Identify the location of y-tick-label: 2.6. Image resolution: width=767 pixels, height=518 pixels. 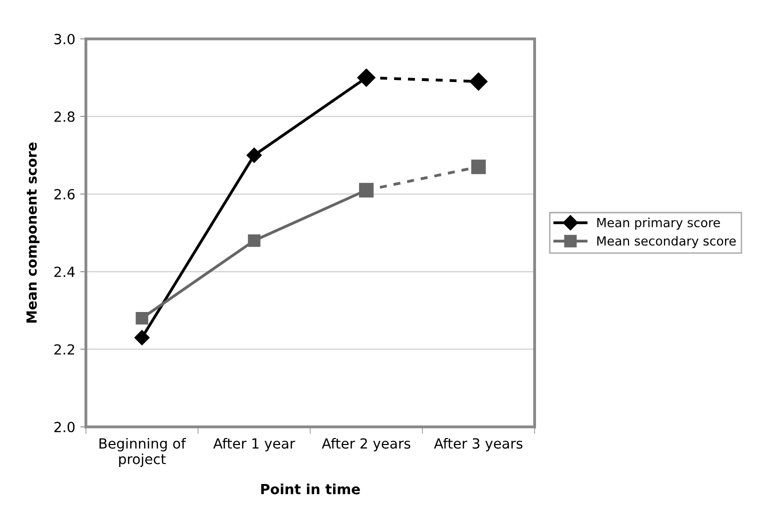
(64, 194).